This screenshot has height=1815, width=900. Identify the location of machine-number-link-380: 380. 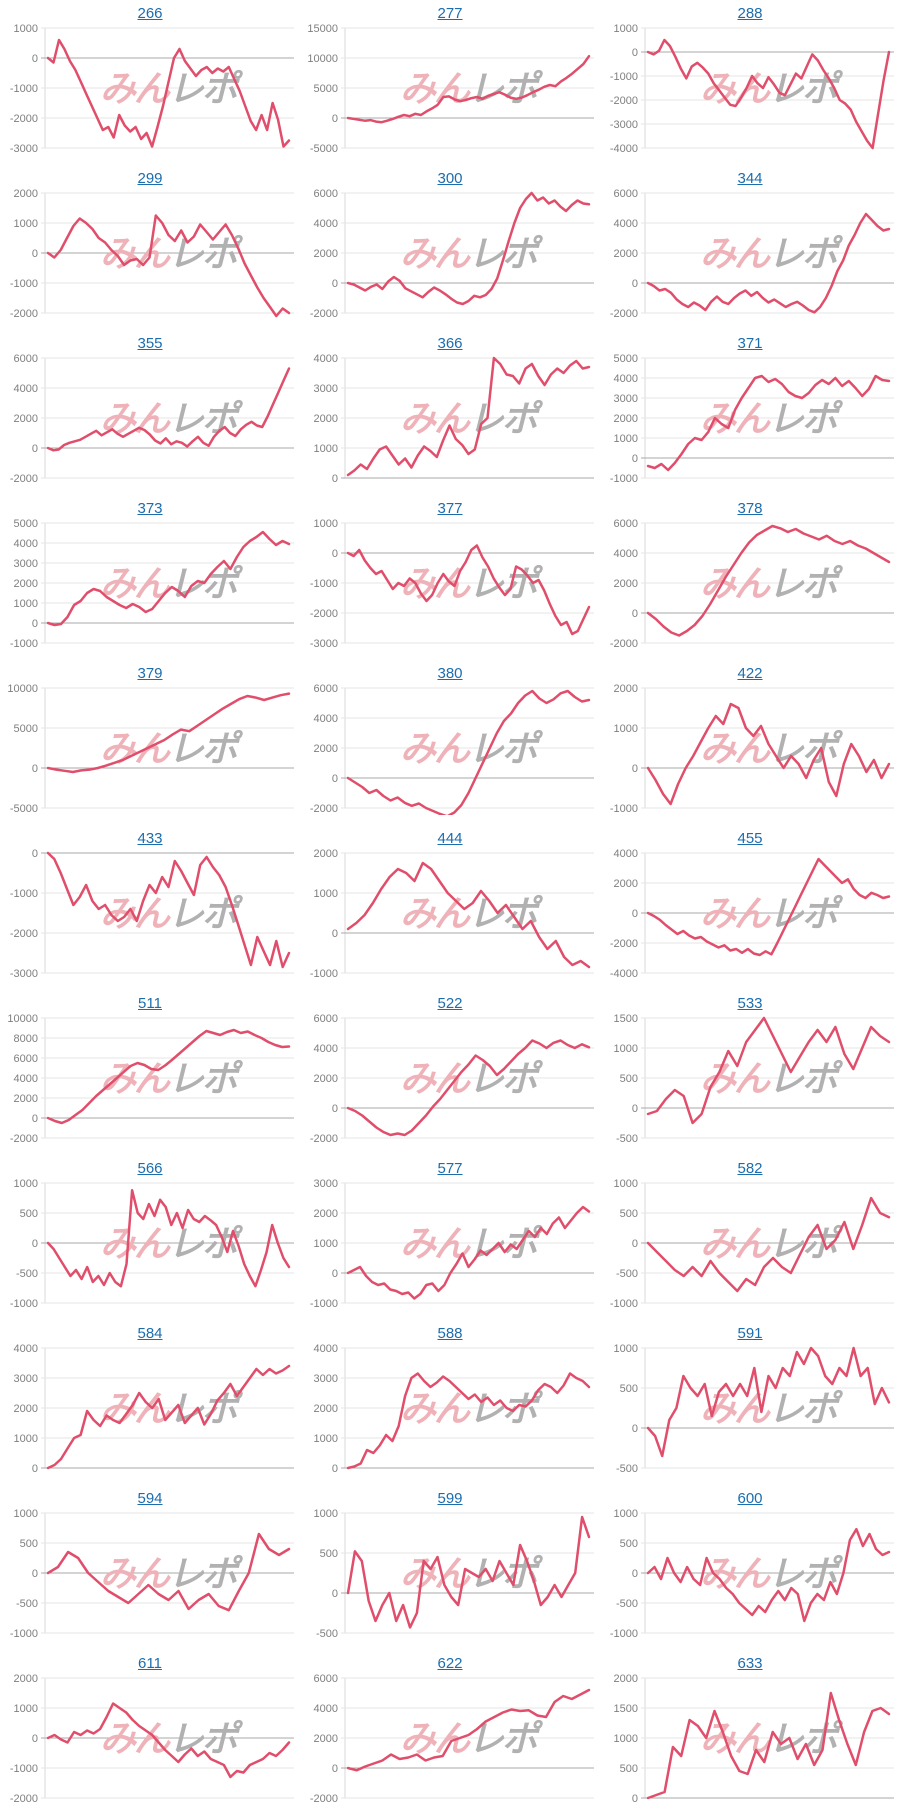
(450, 673).